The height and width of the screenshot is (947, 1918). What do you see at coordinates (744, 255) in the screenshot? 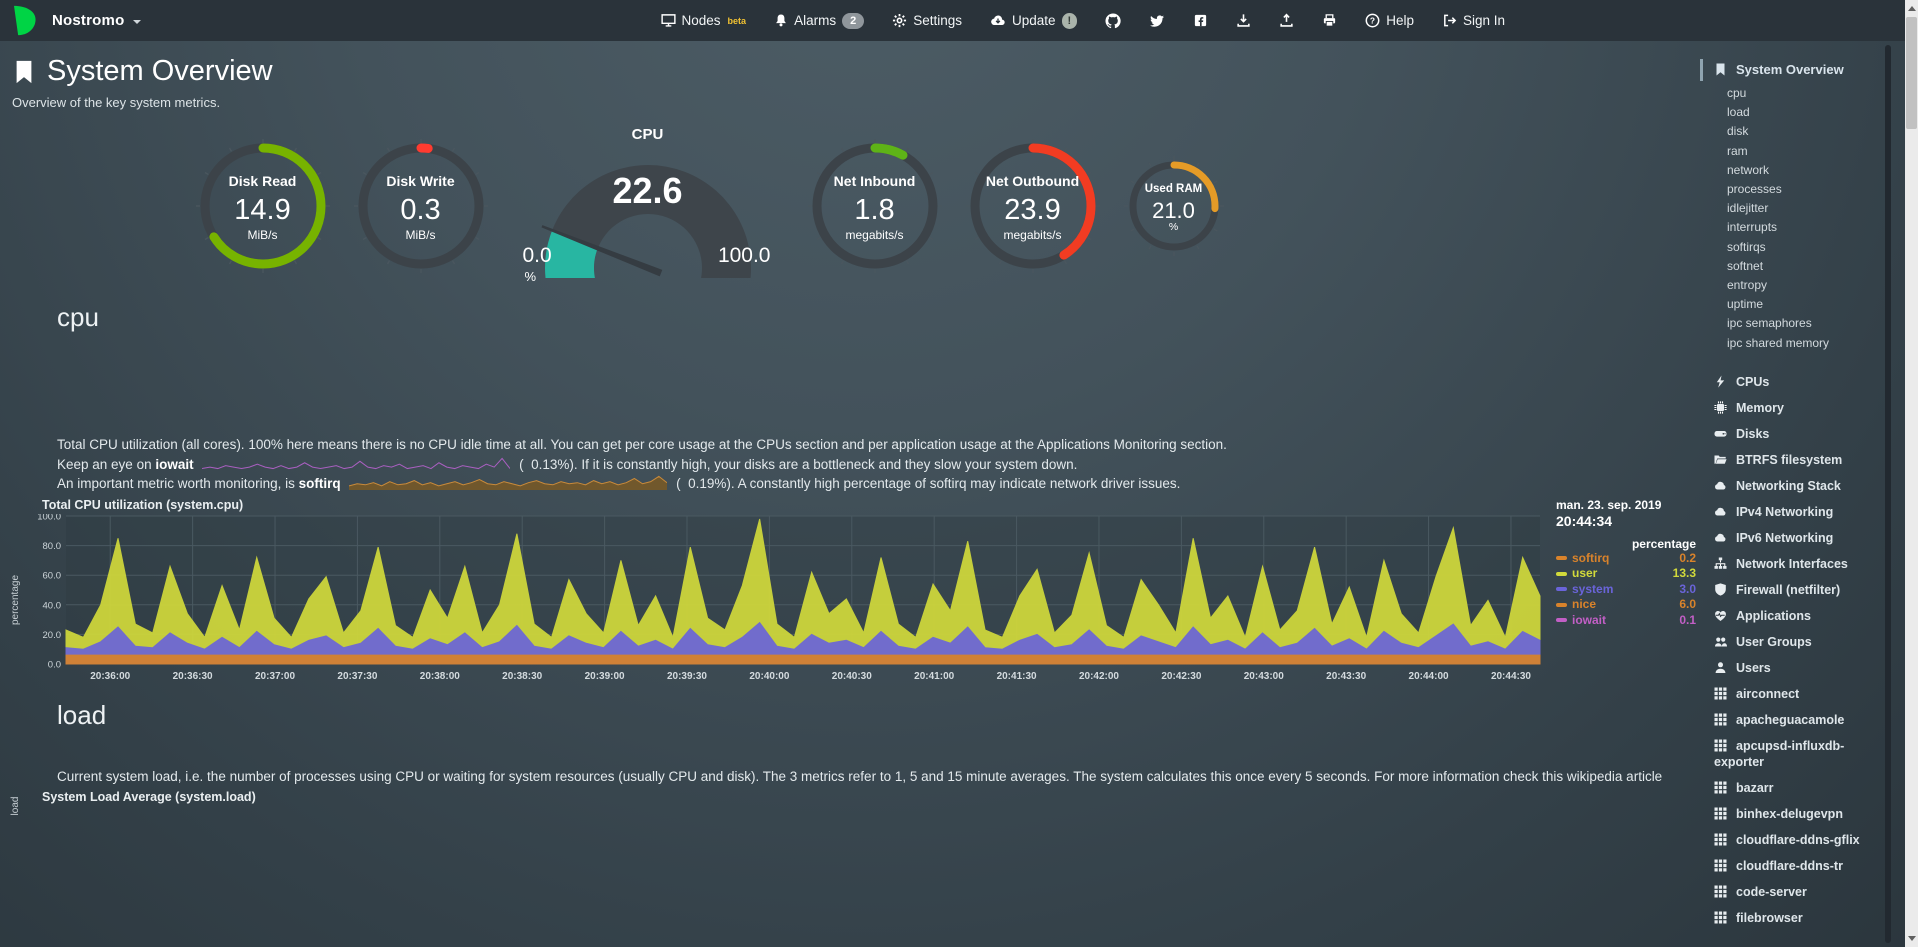
I see `gauge-max: 100.0` at bounding box center [744, 255].